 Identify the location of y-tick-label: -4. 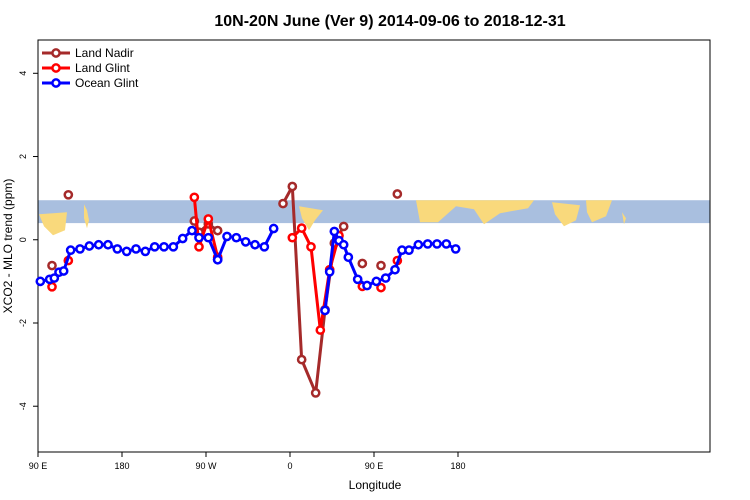
(23, 406).